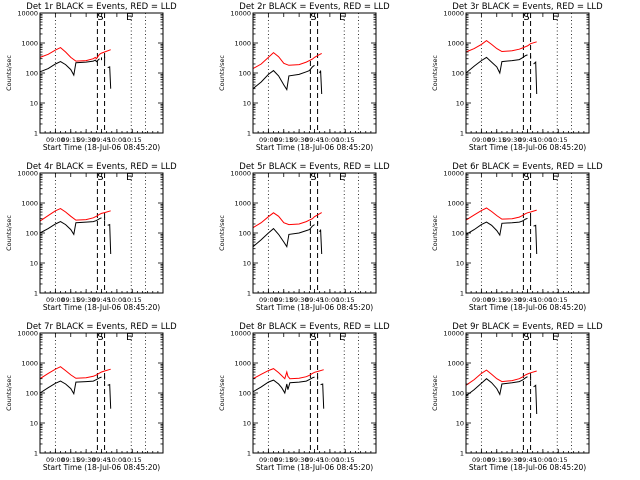 This screenshot has width=640, height=480. Describe the element at coordinates (314, 7) in the screenshot. I see `panel-title: Det 2r BLACK = Events, RED = LLD` at that location.